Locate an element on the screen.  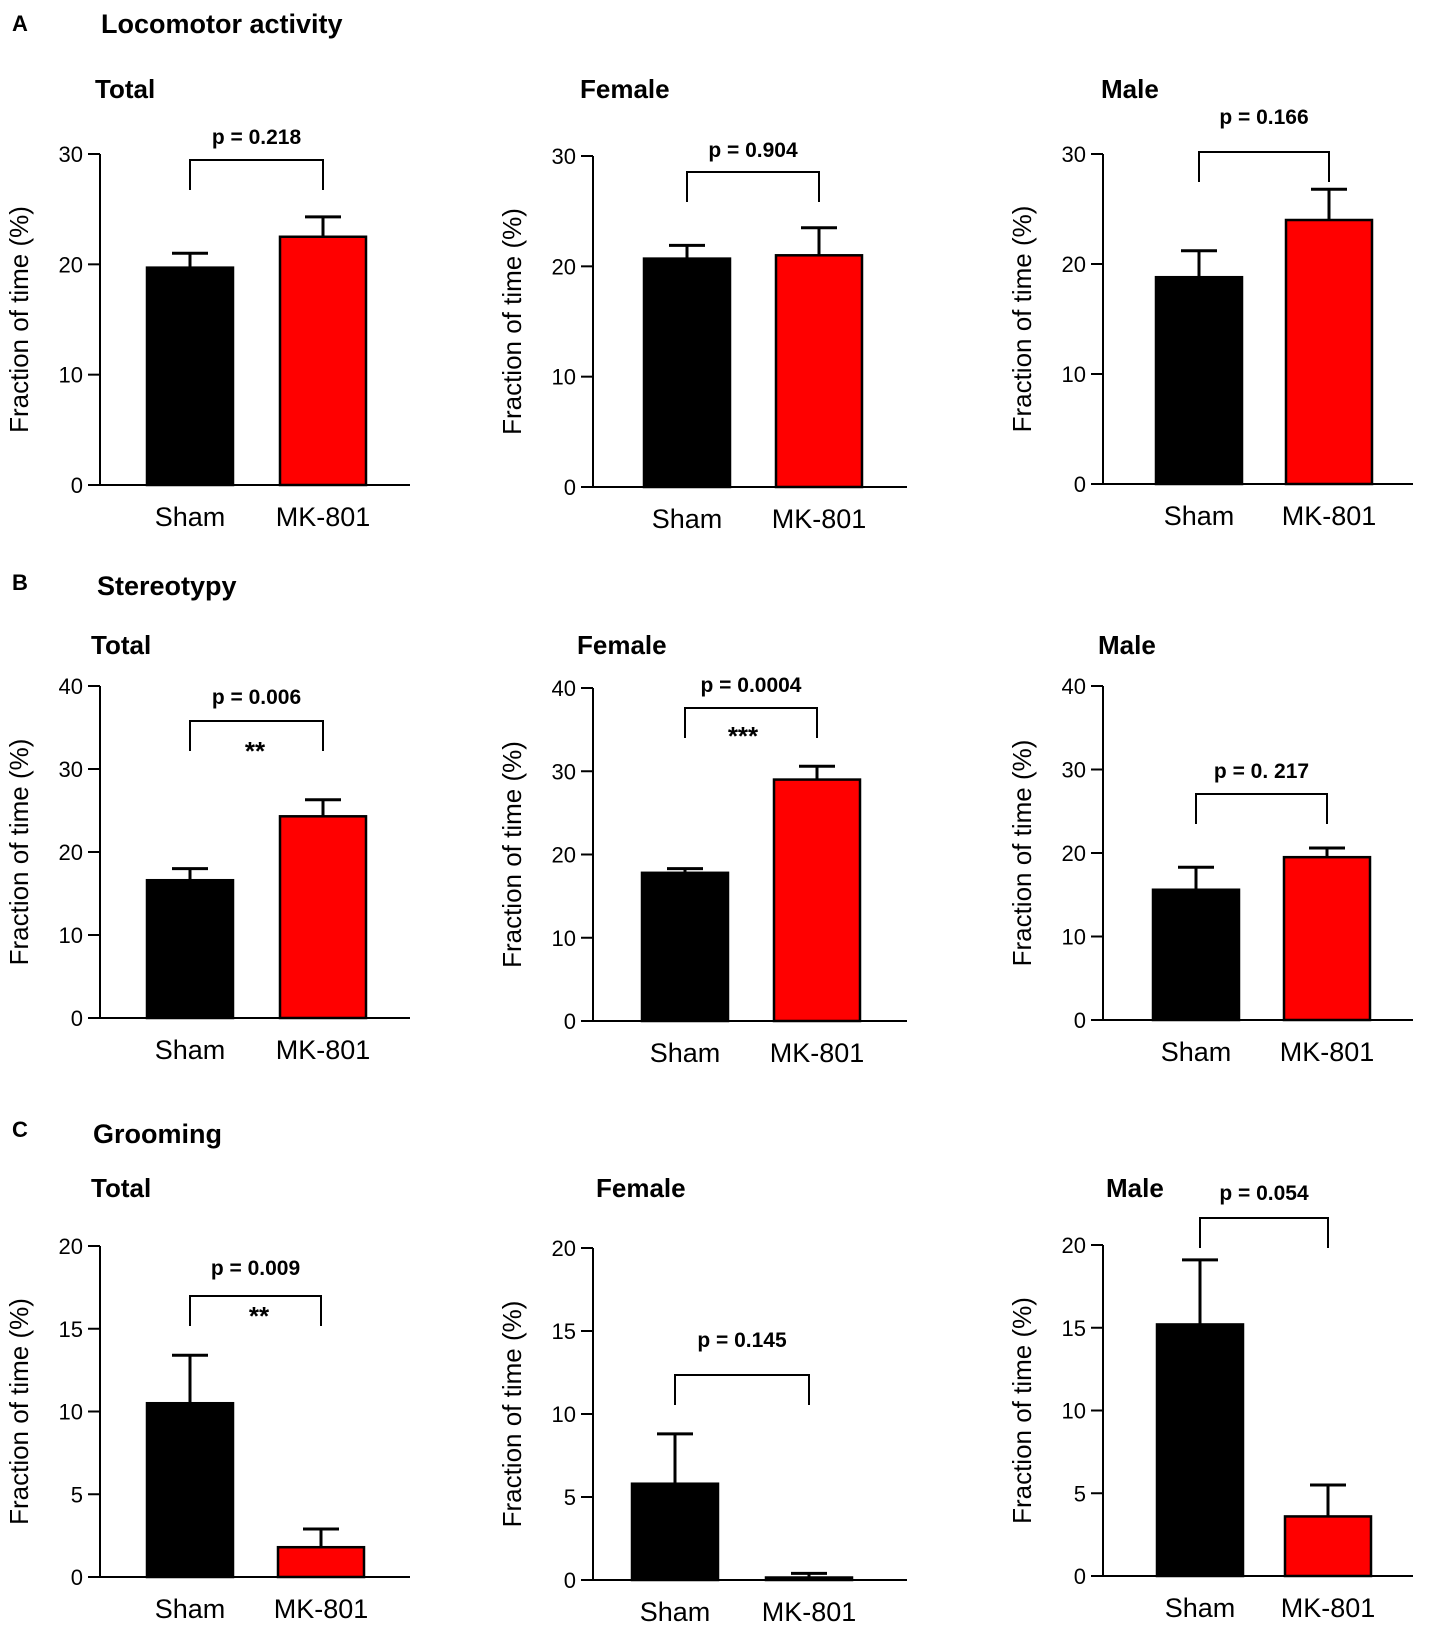
y-tick-label: 5 is located at coordinates (77, 1494).